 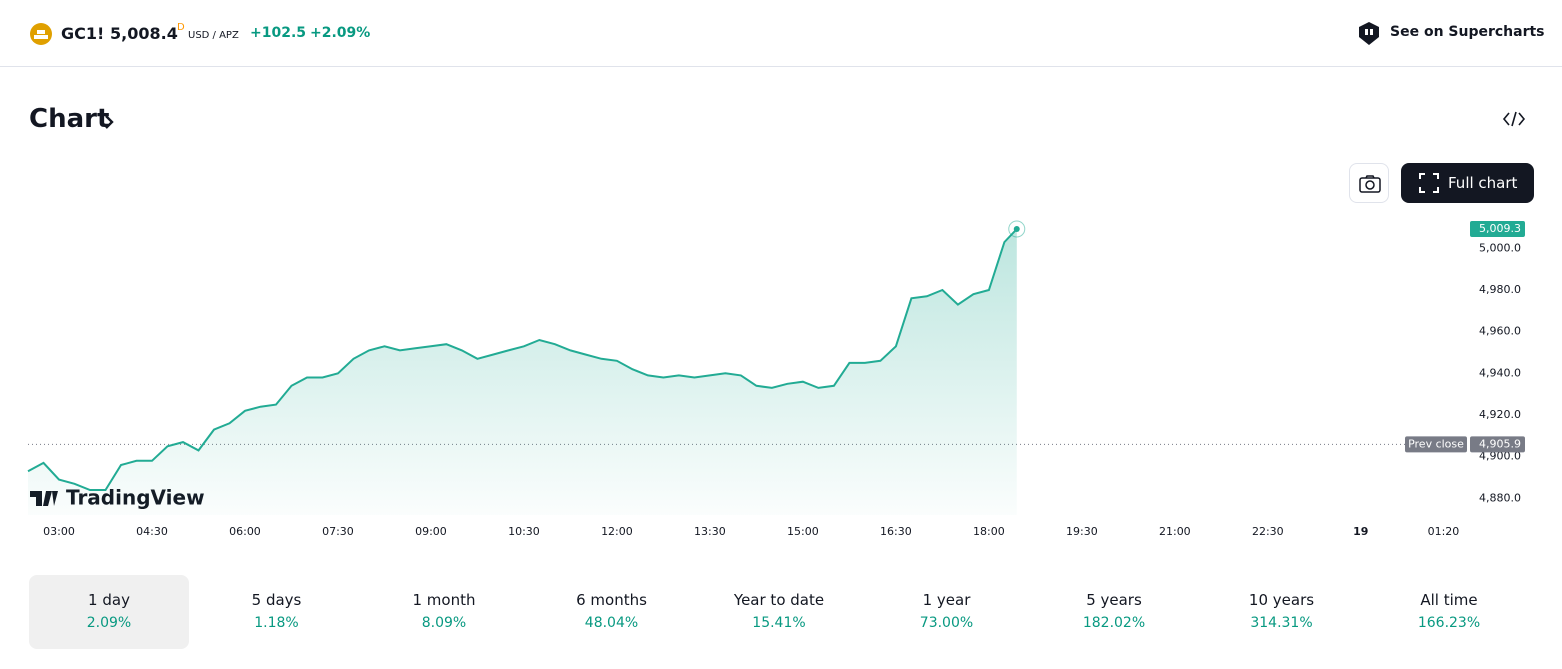 What do you see at coordinates (431, 531) in the screenshot?
I see `x-tick-label: 09:00` at bounding box center [431, 531].